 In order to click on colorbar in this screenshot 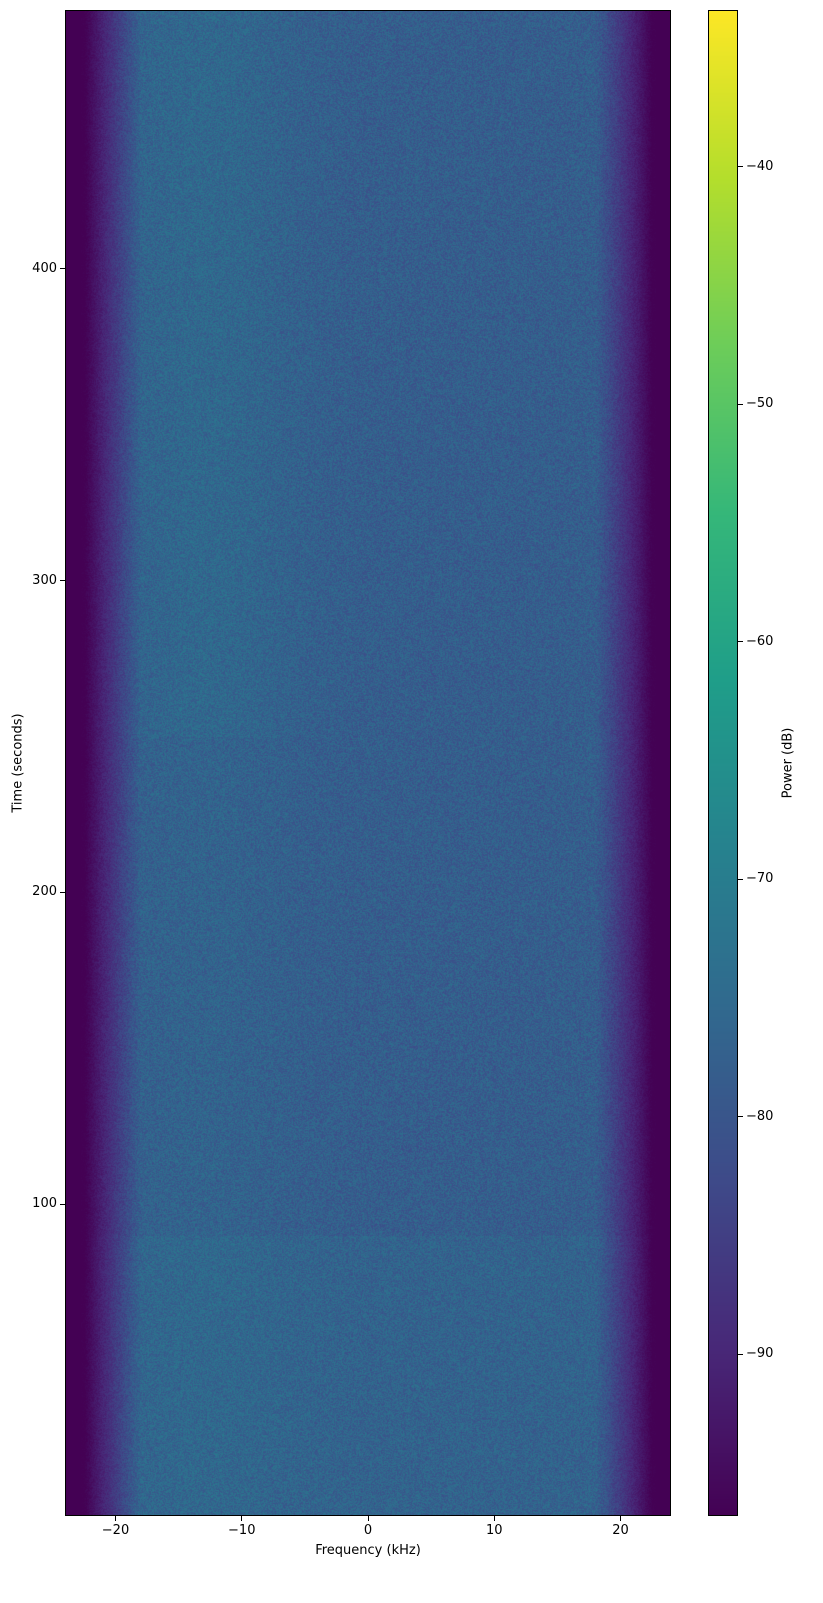, I will do `click(723, 763)`.